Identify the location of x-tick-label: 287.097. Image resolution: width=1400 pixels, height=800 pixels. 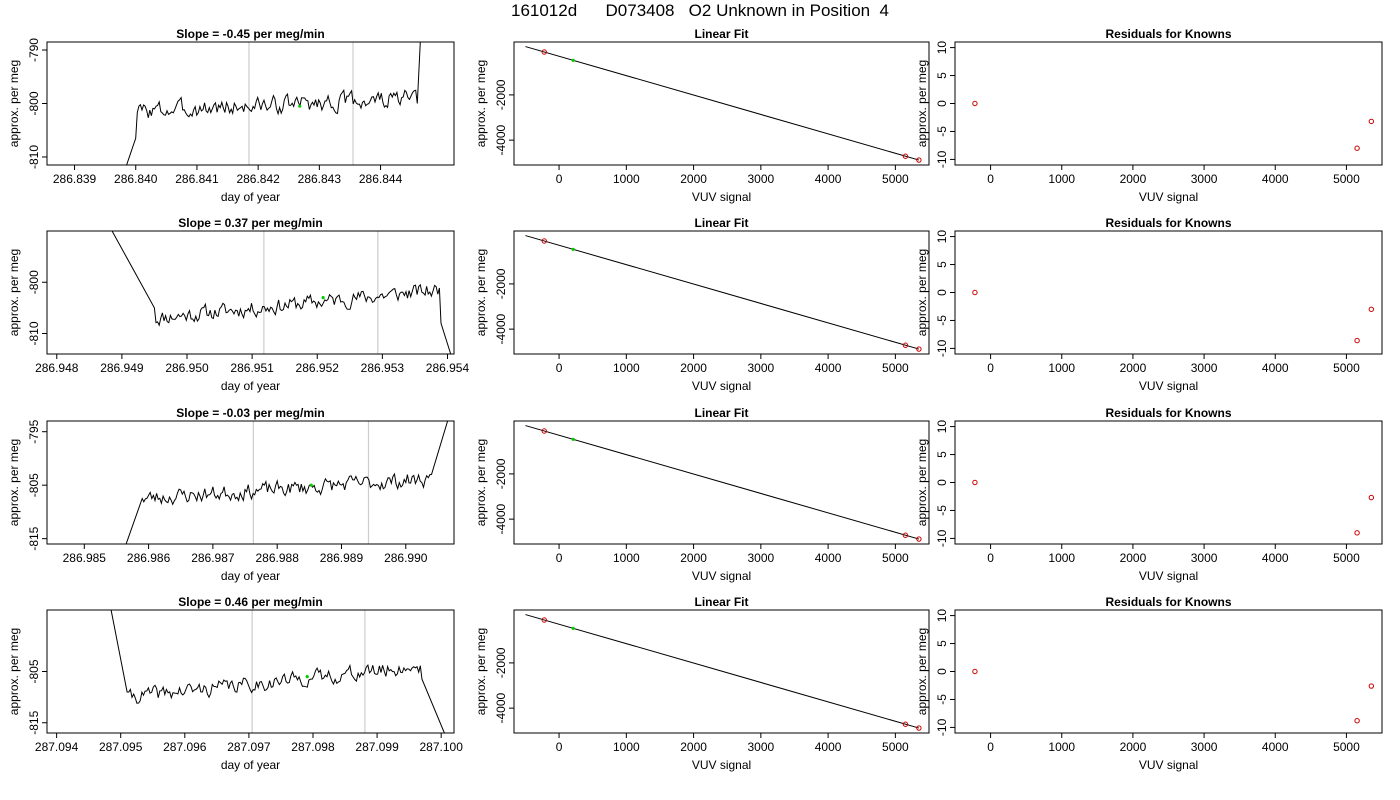
(249, 747).